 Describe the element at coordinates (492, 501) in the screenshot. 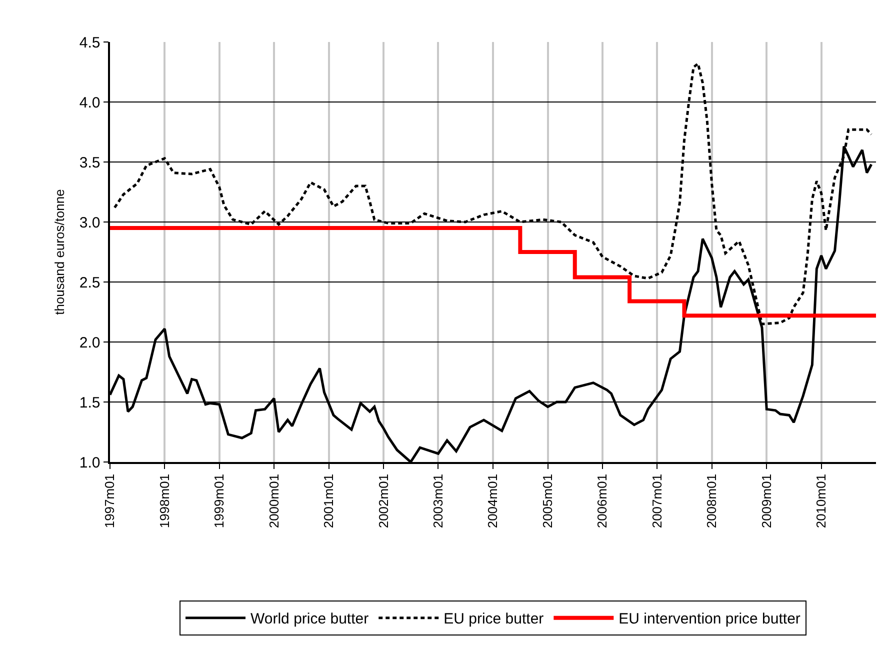

I see `x-tick-label: 2004m01` at that location.